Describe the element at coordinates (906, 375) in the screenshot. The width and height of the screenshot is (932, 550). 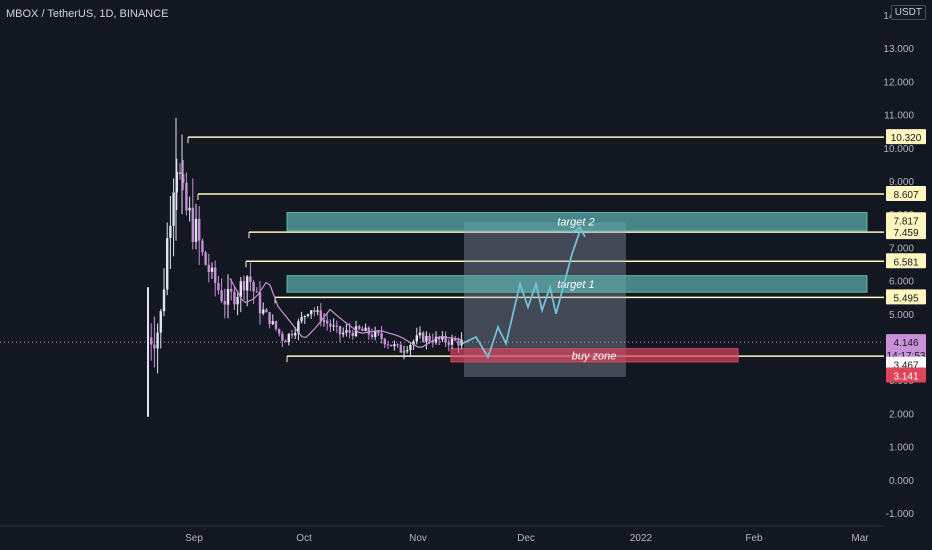
I see `price-label-box` at that location.